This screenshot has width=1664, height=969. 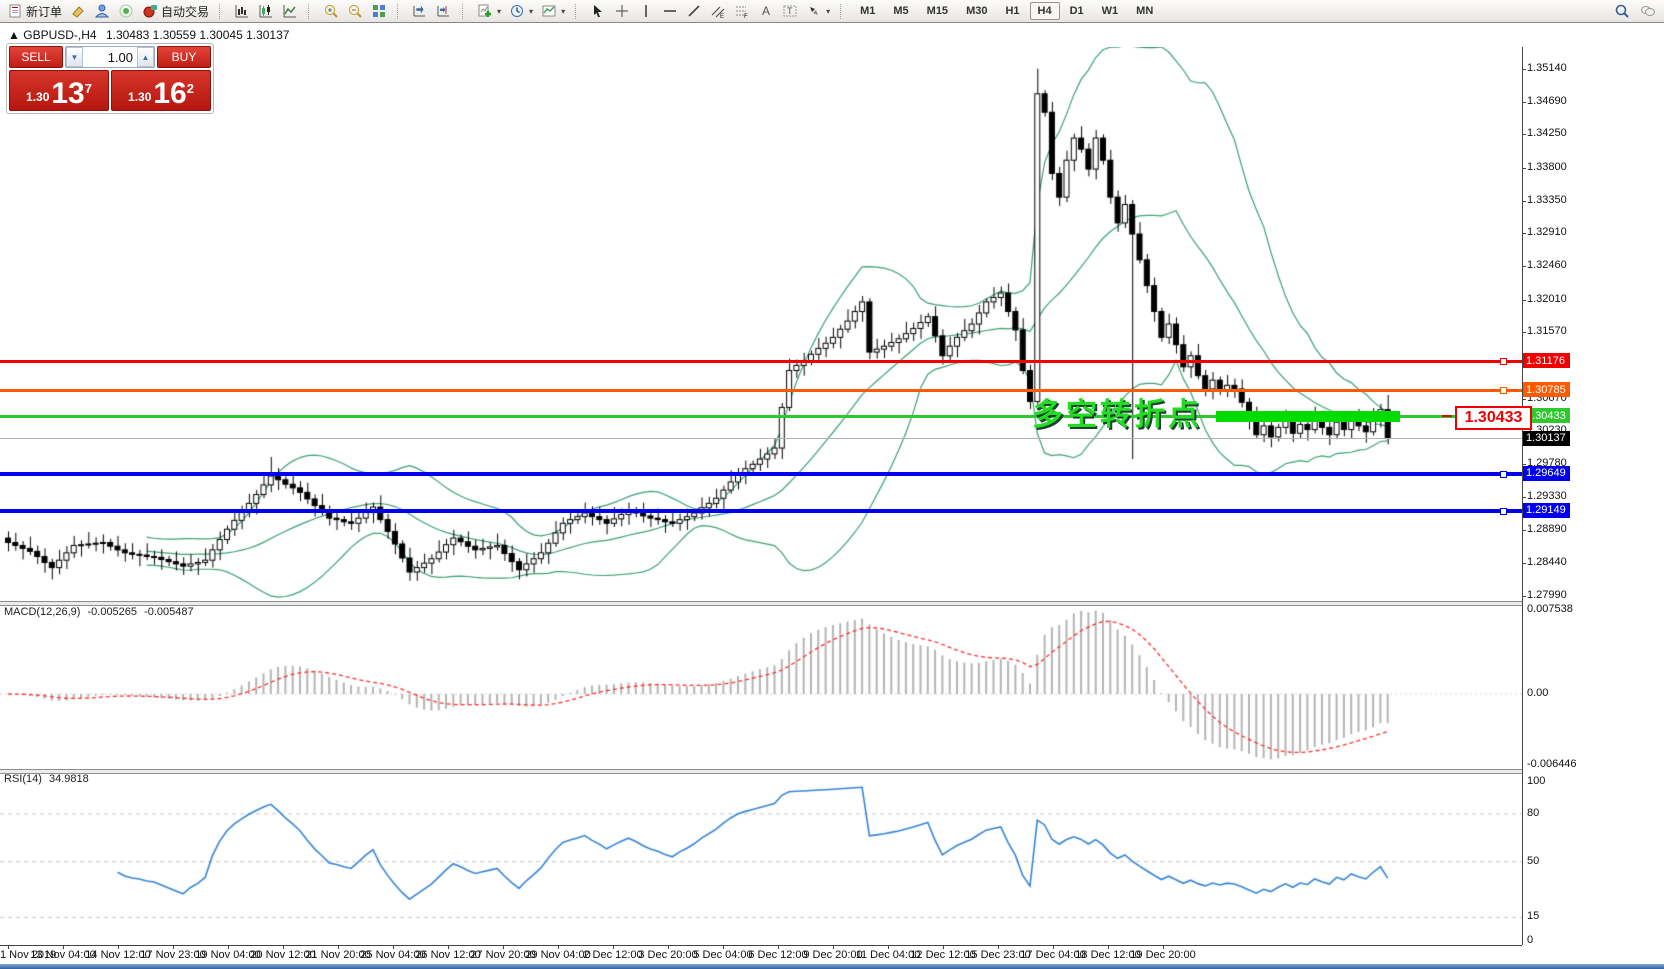 I want to click on trendline-tool-button, so click(x=694, y=11).